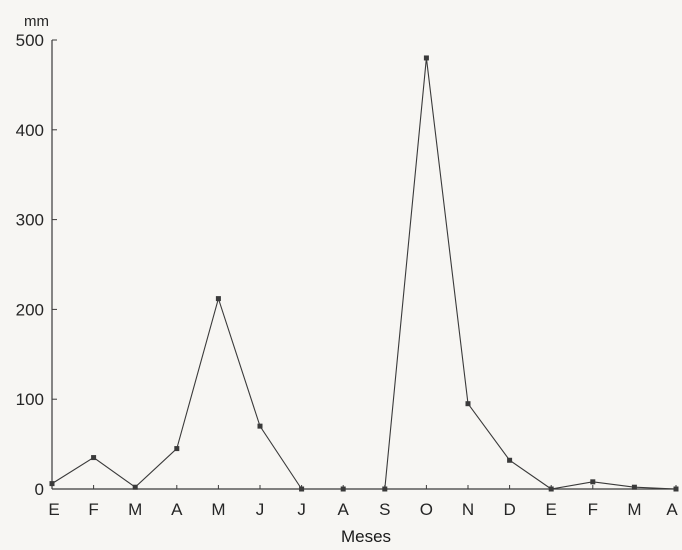 This screenshot has width=682, height=550. What do you see at coordinates (39, 489) in the screenshot?
I see `y-tick-label: 0` at bounding box center [39, 489].